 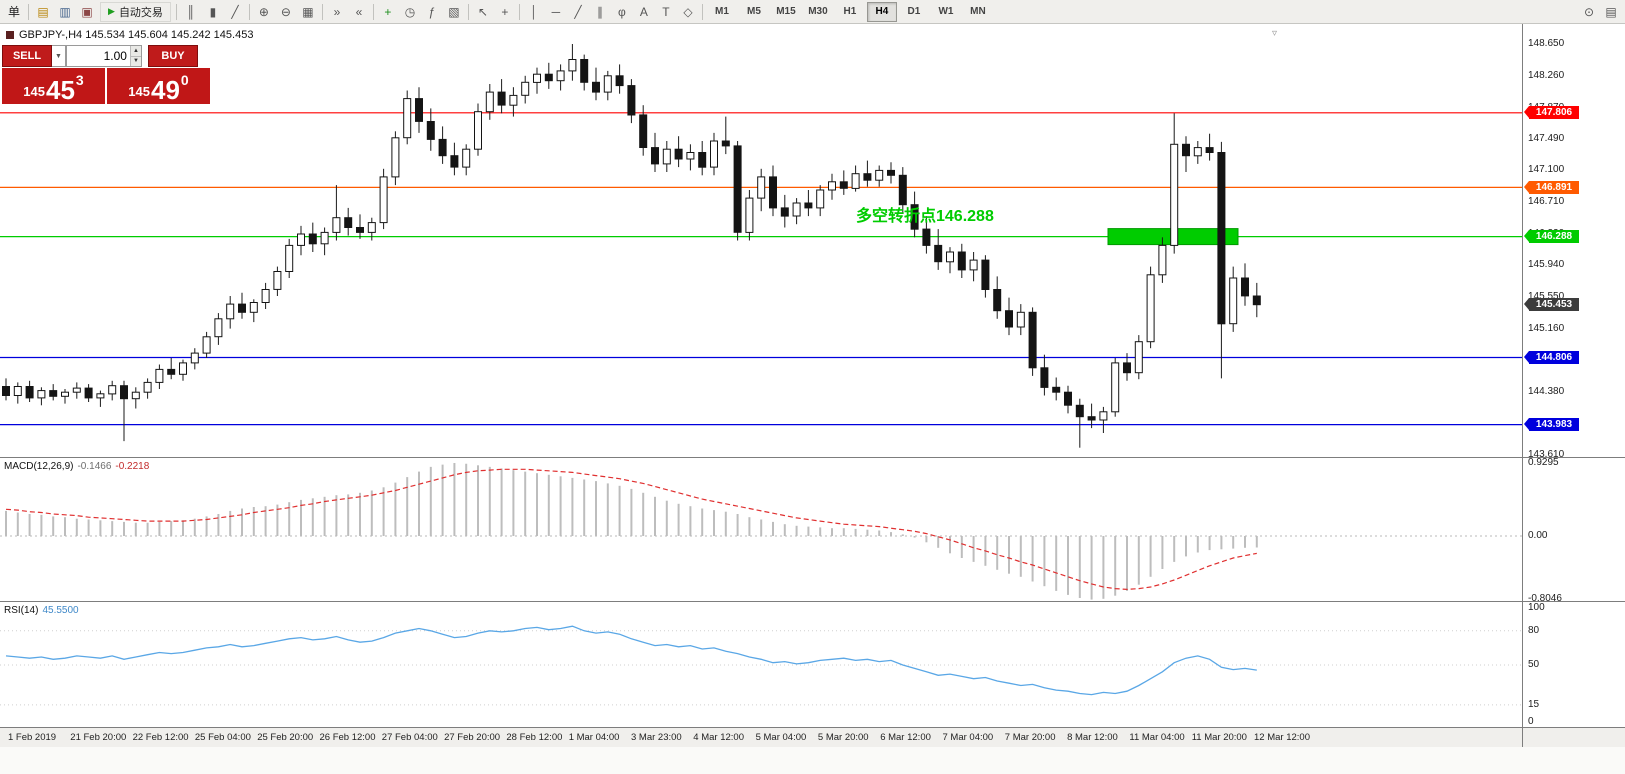 I want to click on time-axis-label: 11 Mar 04:00, so click(x=1157, y=737).